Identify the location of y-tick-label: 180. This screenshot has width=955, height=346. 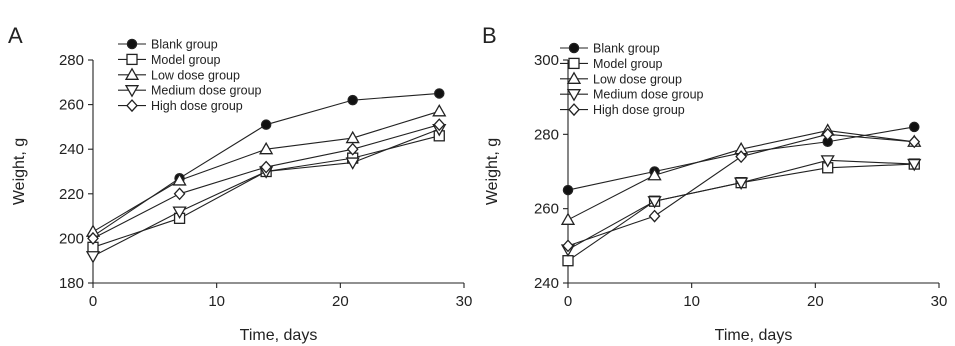
(71, 283).